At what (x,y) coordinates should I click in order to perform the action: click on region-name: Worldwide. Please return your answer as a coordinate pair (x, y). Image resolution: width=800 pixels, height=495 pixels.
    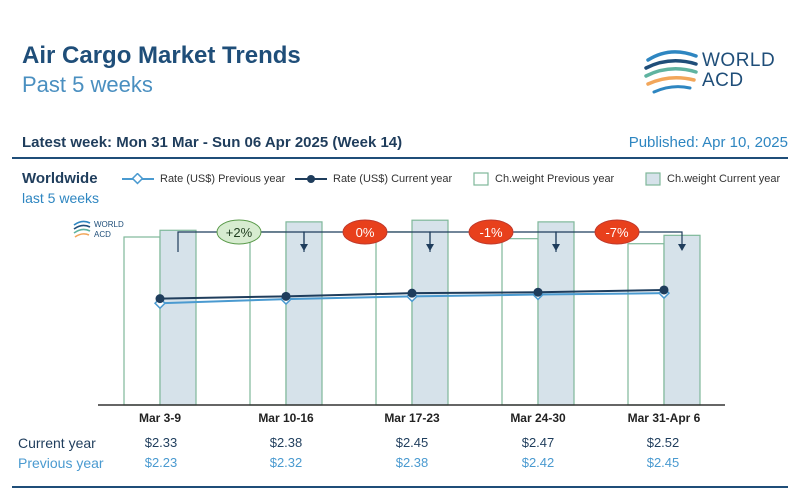
    Looking at the image, I should click on (60, 178).